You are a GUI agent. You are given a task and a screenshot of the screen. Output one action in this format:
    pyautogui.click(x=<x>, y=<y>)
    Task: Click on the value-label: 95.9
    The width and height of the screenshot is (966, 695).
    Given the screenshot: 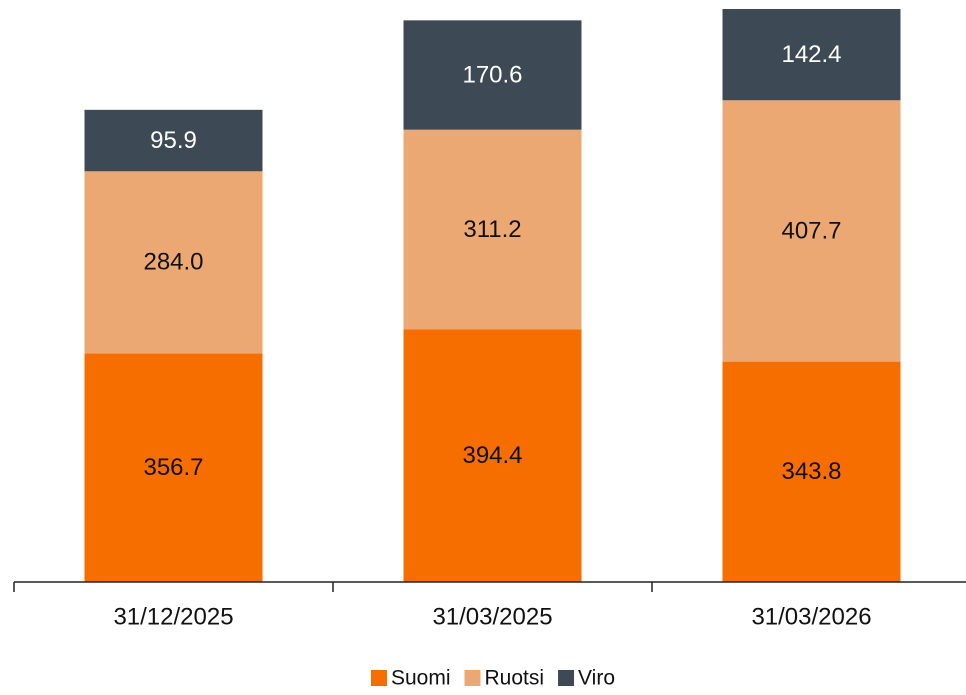 What is the action you would take?
    pyautogui.click(x=173, y=140)
    